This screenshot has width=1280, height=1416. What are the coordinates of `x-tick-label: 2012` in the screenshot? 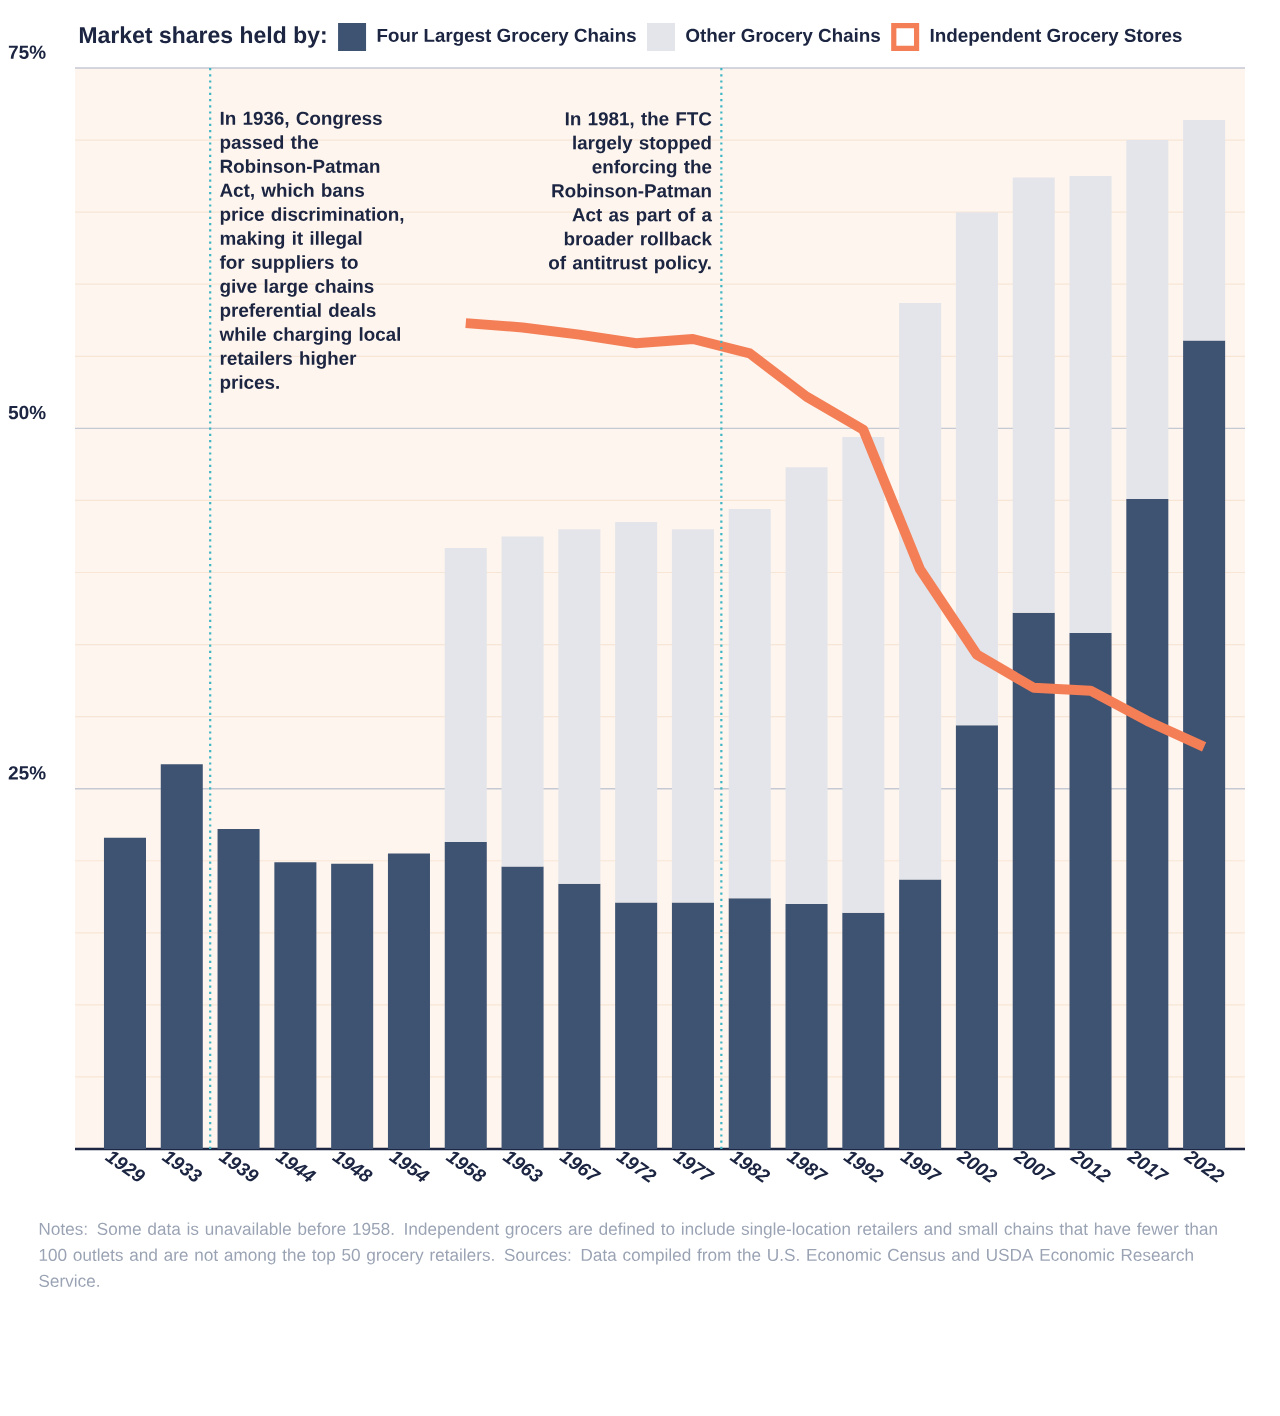 It's located at (1090, 1167).